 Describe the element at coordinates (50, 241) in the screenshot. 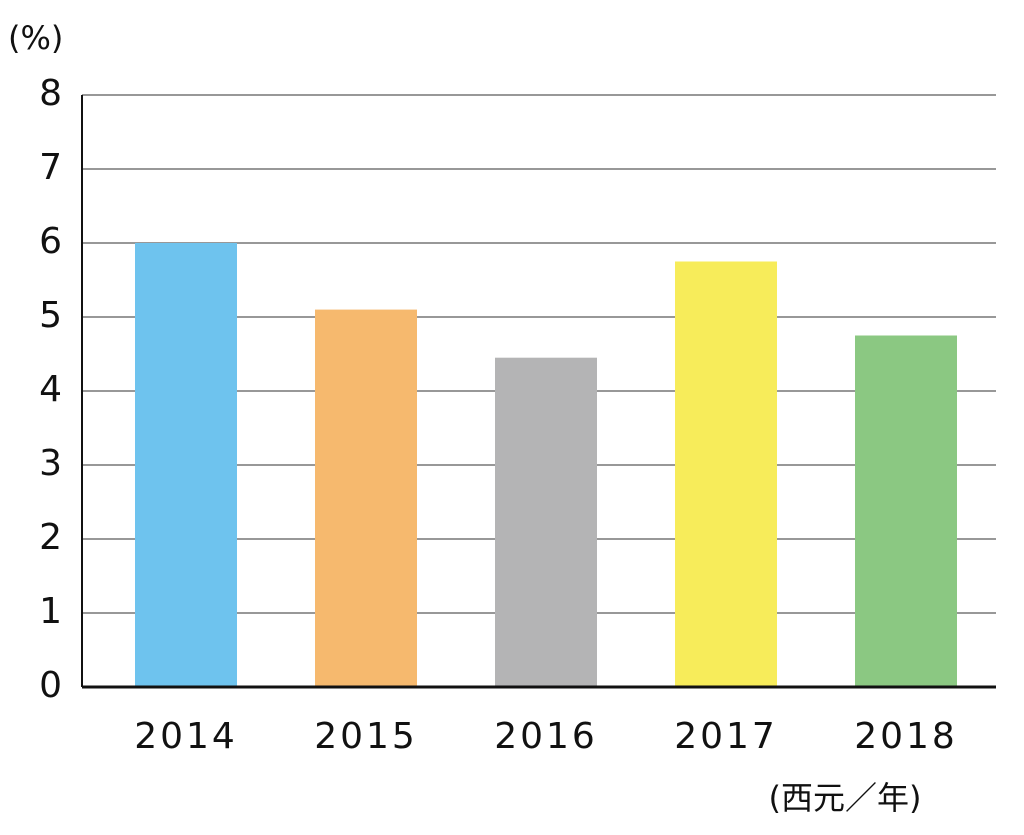

I see `y-tick-label: 6` at that location.